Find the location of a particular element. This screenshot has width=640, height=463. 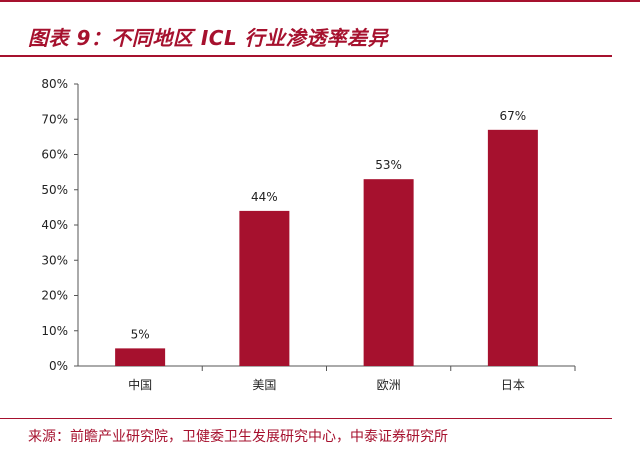

y-tick-label: 50% is located at coordinates (54, 190).